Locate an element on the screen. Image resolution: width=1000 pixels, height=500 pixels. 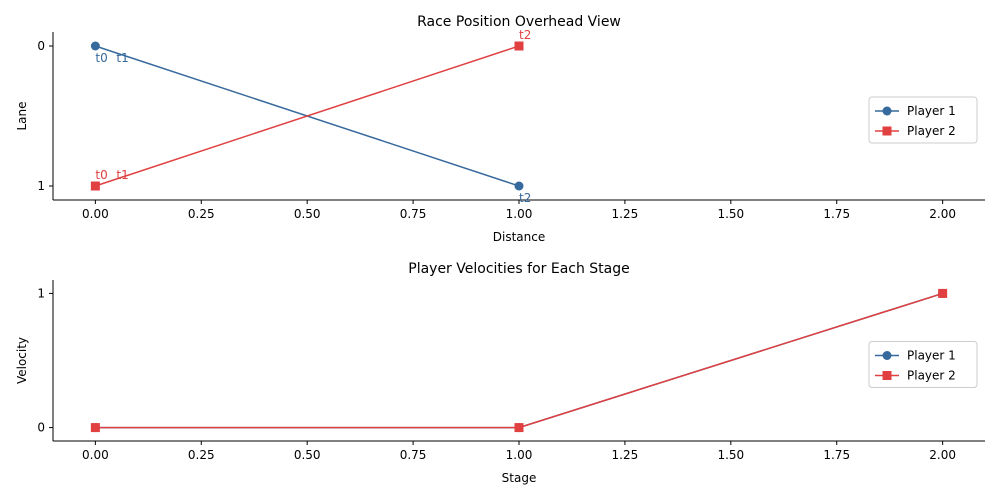
y-axis-label: Velocity is located at coordinates (22, 360).